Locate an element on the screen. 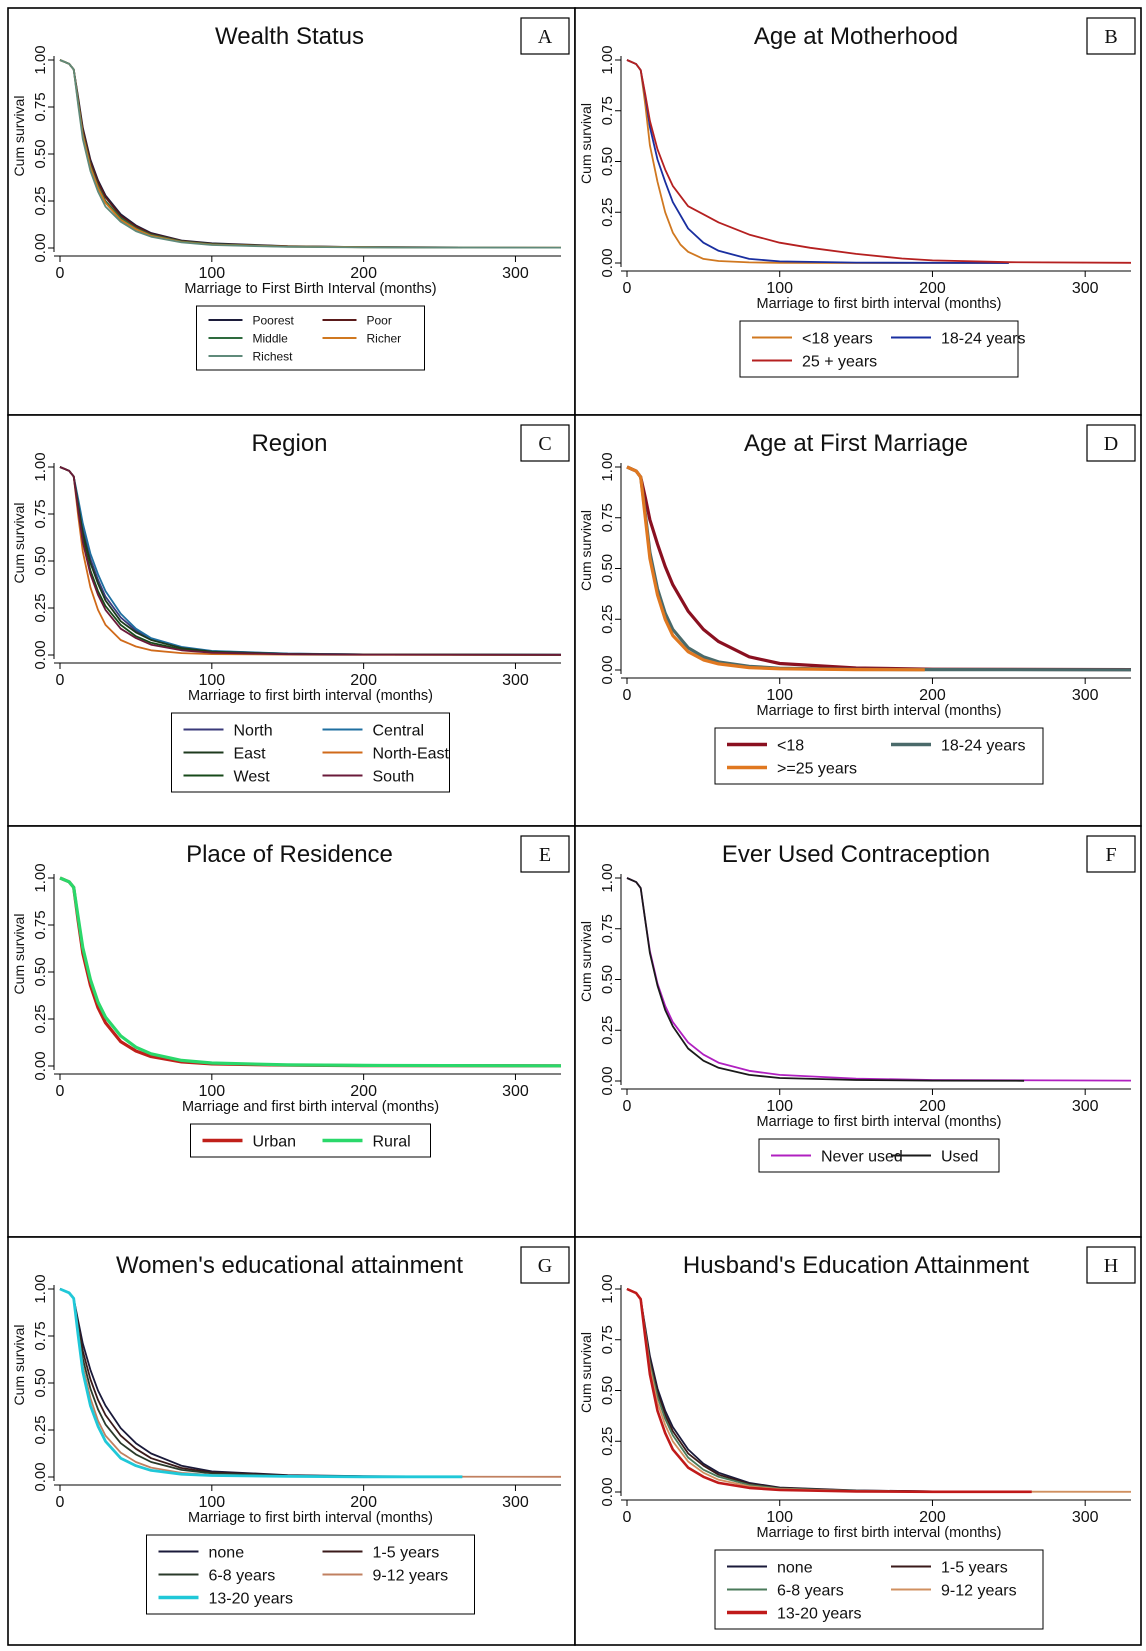 This screenshot has height=1651, width=1146. series-line-rural is located at coordinates (310, 972).